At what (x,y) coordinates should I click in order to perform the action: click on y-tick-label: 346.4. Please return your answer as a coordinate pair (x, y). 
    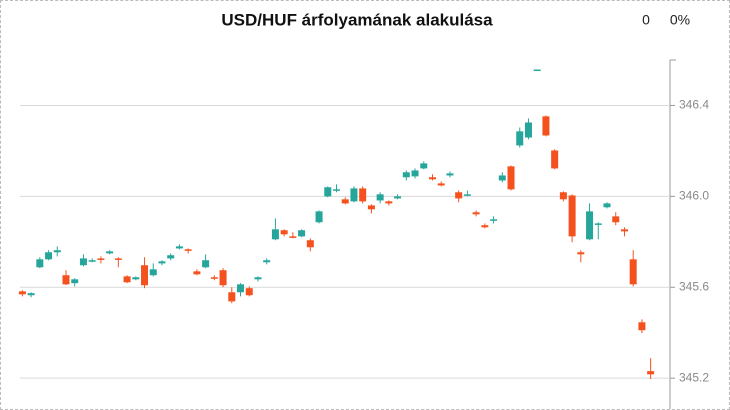
    Looking at the image, I should click on (694, 105).